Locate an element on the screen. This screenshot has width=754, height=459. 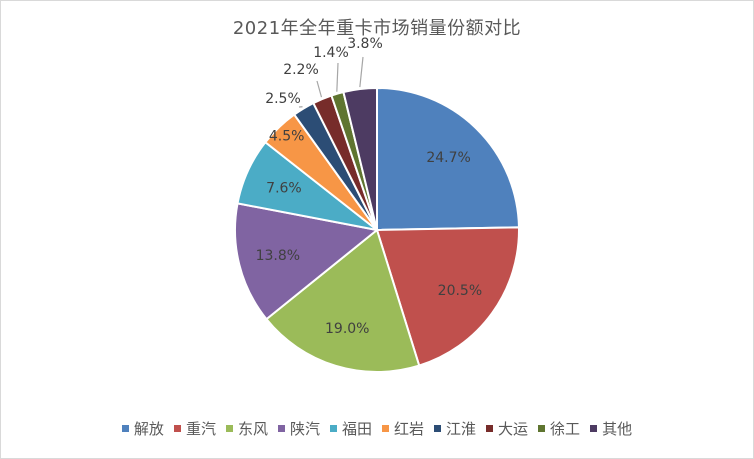
legend-label-9: 徐工 is located at coordinates (565, 429).